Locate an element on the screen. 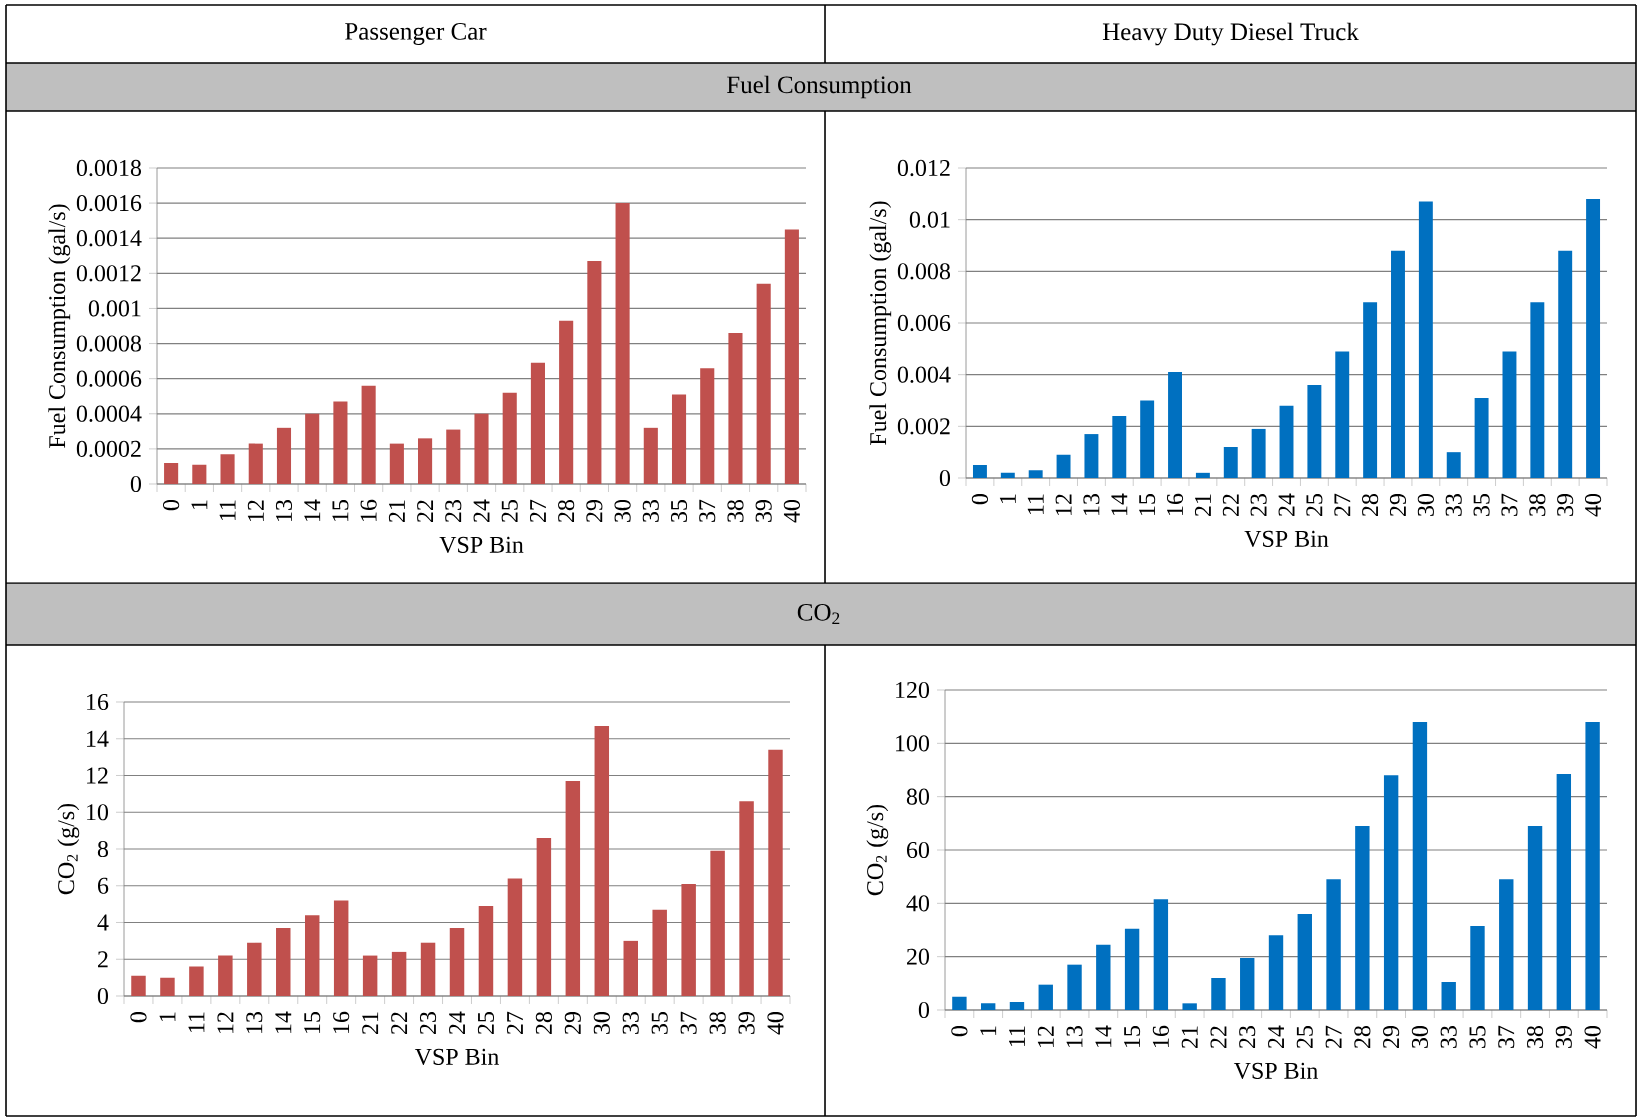 The image size is (1638, 1118). y-tick-label: 8 is located at coordinates (103, 849).